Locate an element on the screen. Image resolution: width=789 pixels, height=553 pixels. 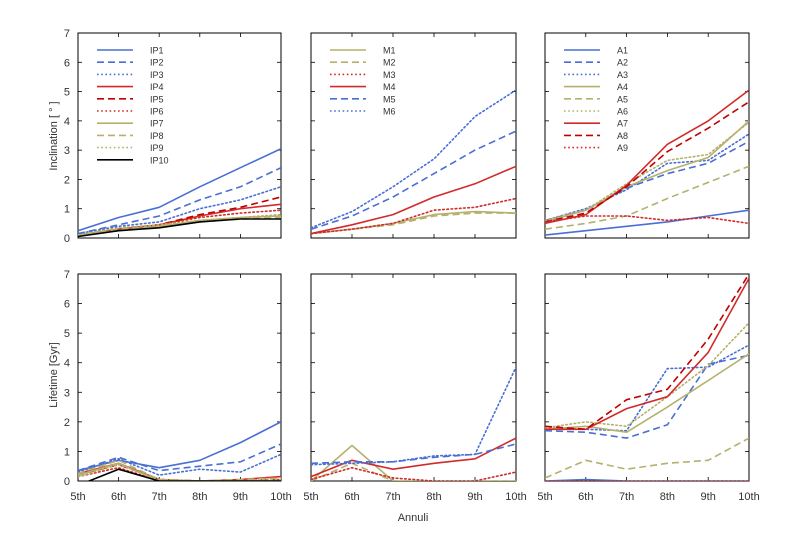
legend-label: IP7 is located at coordinates (157, 124).